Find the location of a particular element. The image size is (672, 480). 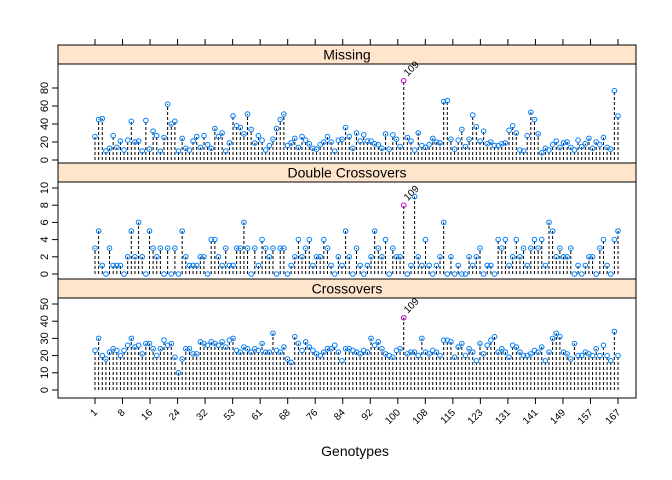

y-axis: 0 20 40 60 80 is located at coordinates (48, 122).